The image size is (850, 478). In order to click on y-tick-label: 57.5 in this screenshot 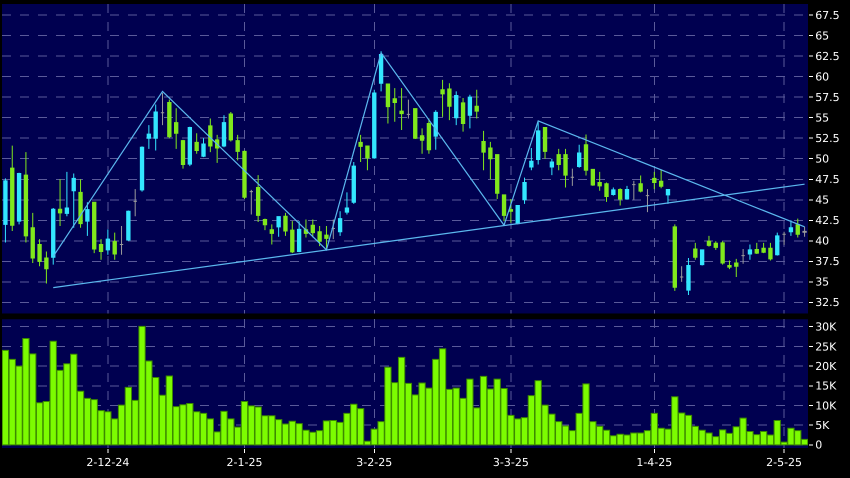, I will do `click(827, 97)`.